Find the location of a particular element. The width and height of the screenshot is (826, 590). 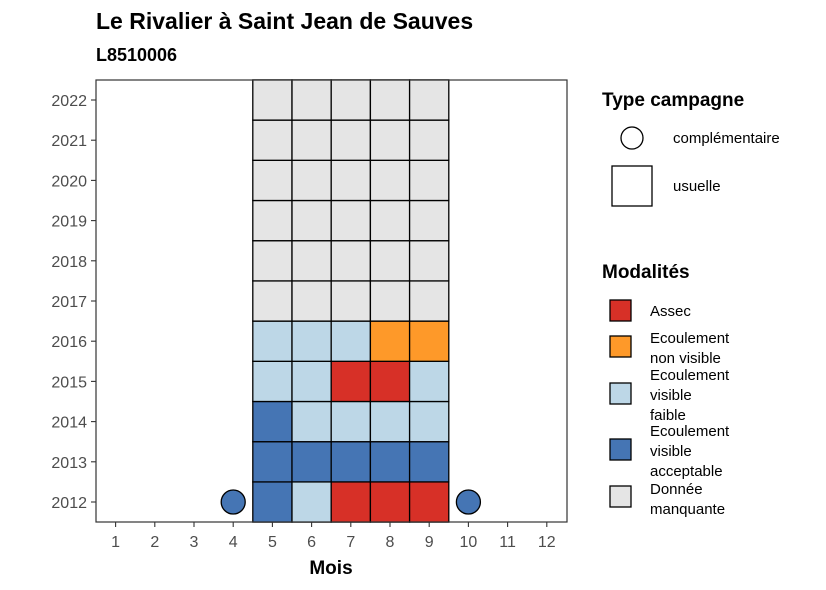

legend-modalite-label: Donnée is located at coordinates (676, 489).